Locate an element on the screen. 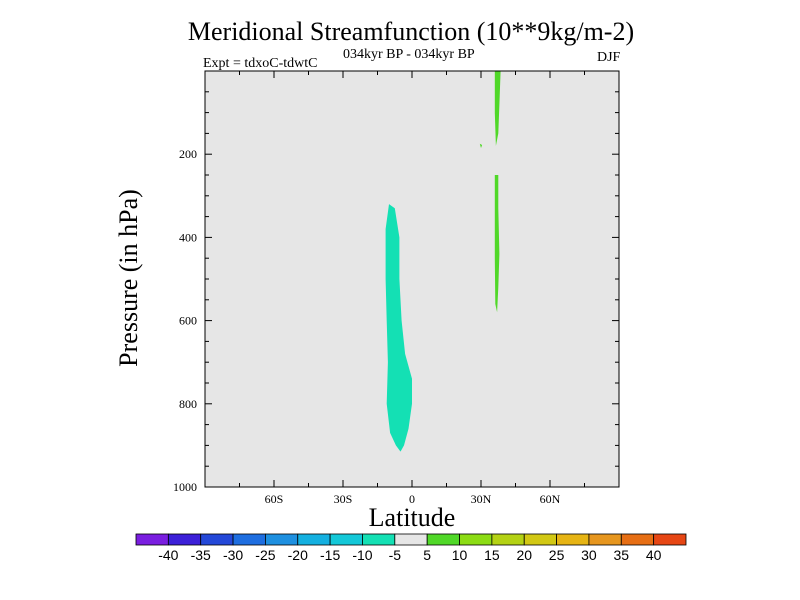 The height and width of the screenshot is (600, 800). x-tick-label: 0 is located at coordinates (412, 499).